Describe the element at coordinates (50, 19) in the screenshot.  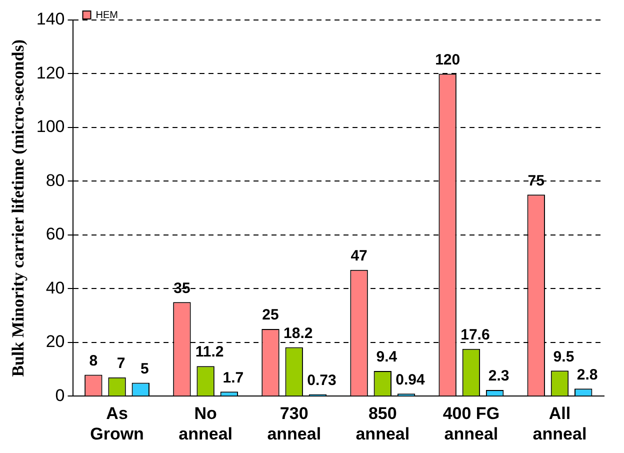
I see `y-tick-label: 140` at that location.